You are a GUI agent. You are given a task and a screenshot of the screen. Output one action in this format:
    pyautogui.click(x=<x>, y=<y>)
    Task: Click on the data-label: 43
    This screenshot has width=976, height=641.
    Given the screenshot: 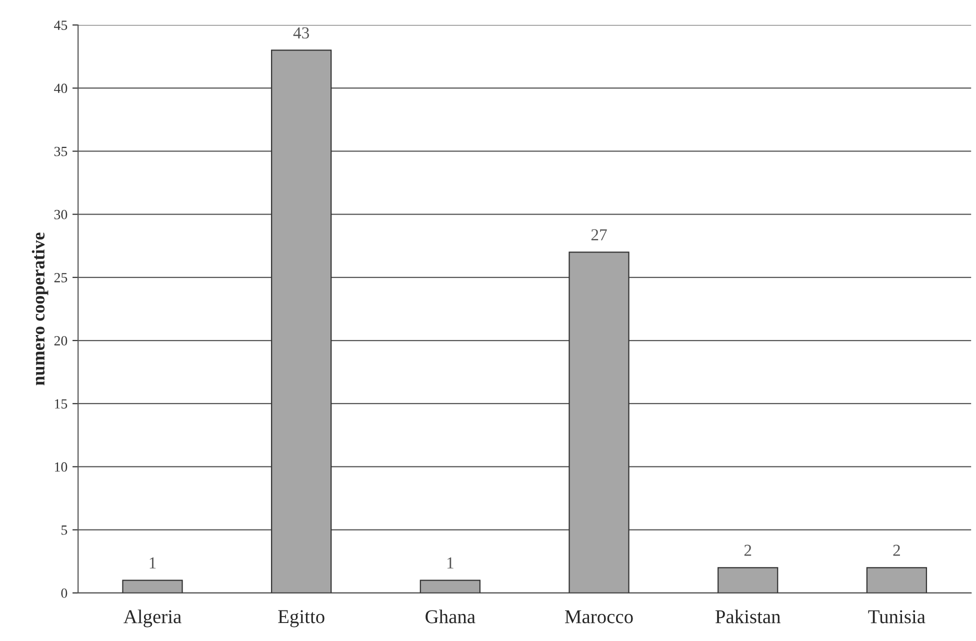 What is the action you would take?
    pyautogui.click(x=301, y=33)
    